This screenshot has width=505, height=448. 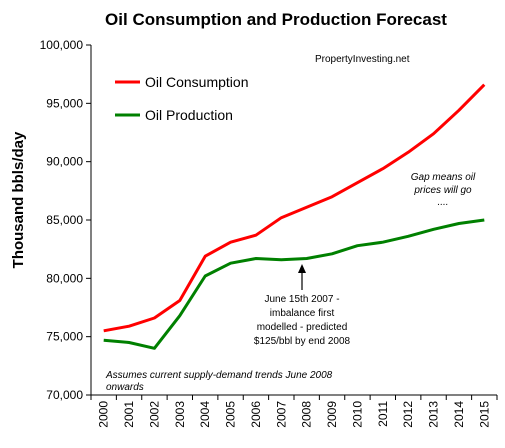 What do you see at coordinates (64, 278) in the screenshot?
I see `y-tick-label: 80,000` at bounding box center [64, 278].